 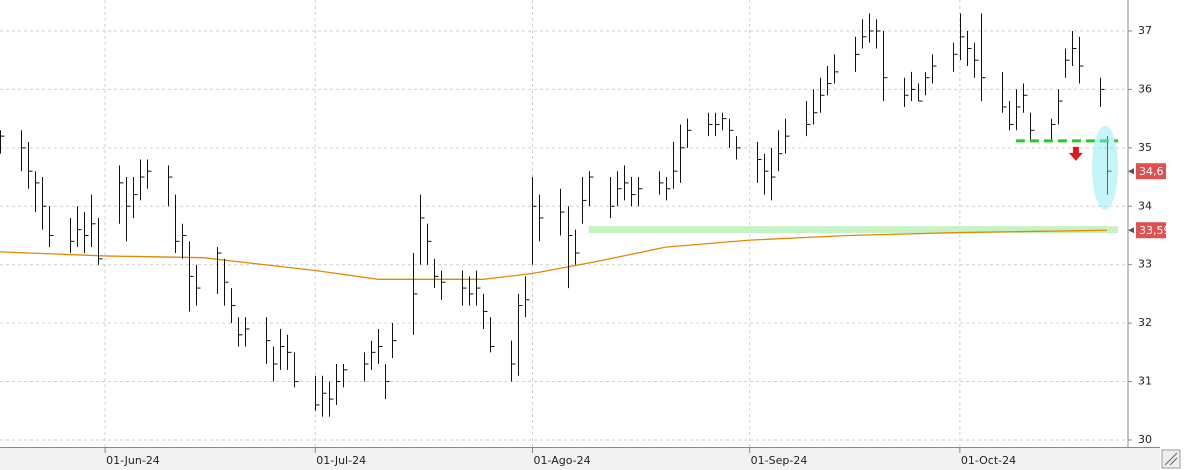 What do you see at coordinates (1155, 230) in the screenshot?
I see `price-label: 33,59` at bounding box center [1155, 230].